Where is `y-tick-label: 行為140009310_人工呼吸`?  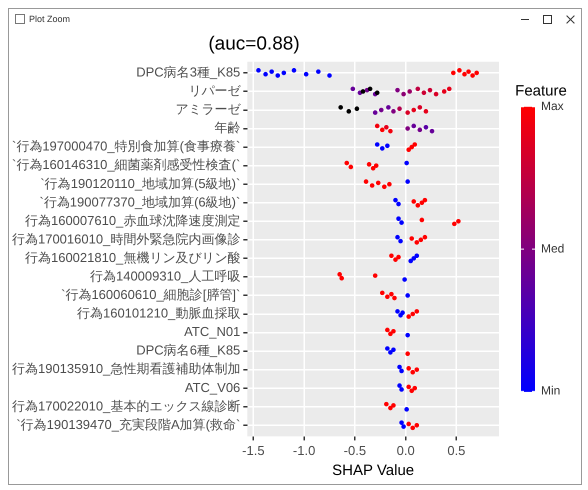
y-tick-label: 行為140009310_人工呼吸 is located at coordinates (165, 276).